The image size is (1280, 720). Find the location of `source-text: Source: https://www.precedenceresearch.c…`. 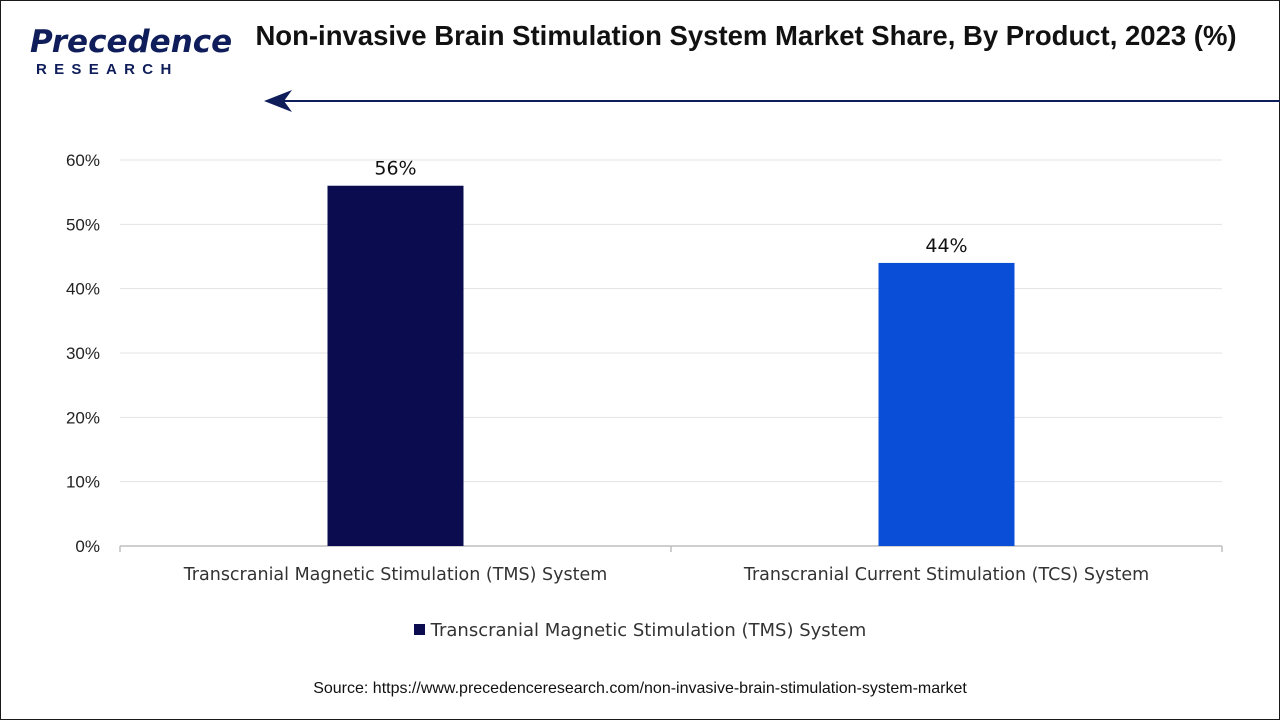

source-text: Source: https://www.precedenceresearch.c… is located at coordinates (640, 688).